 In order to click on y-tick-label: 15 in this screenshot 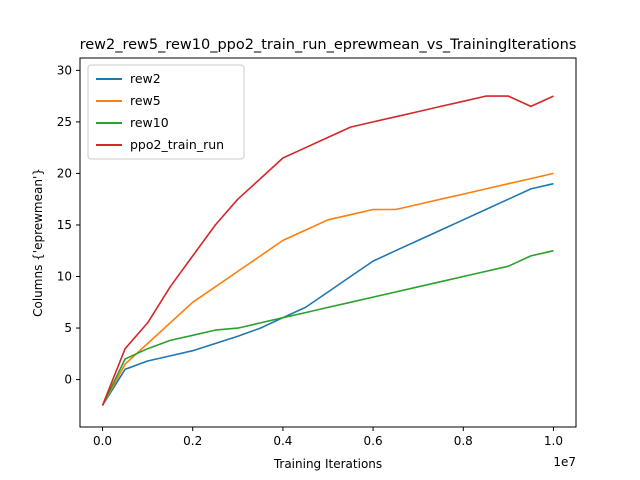, I will do `click(64, 225)`.